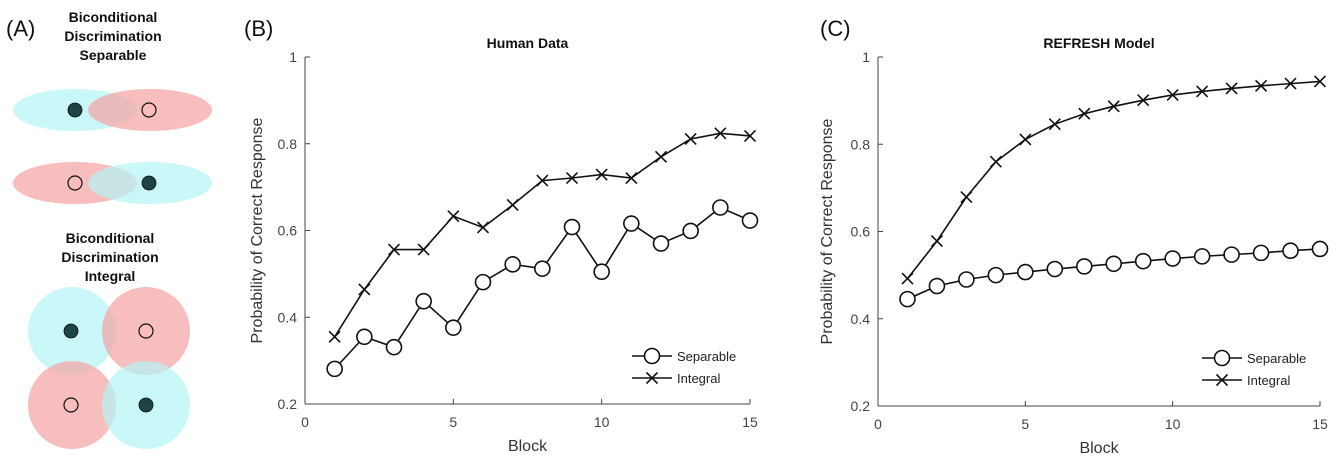 The image size is (1342, 456). Describe the element at coordinates (109, 257) in the screenshot. I see `integral-title-line-2: Discrimination` at that location.